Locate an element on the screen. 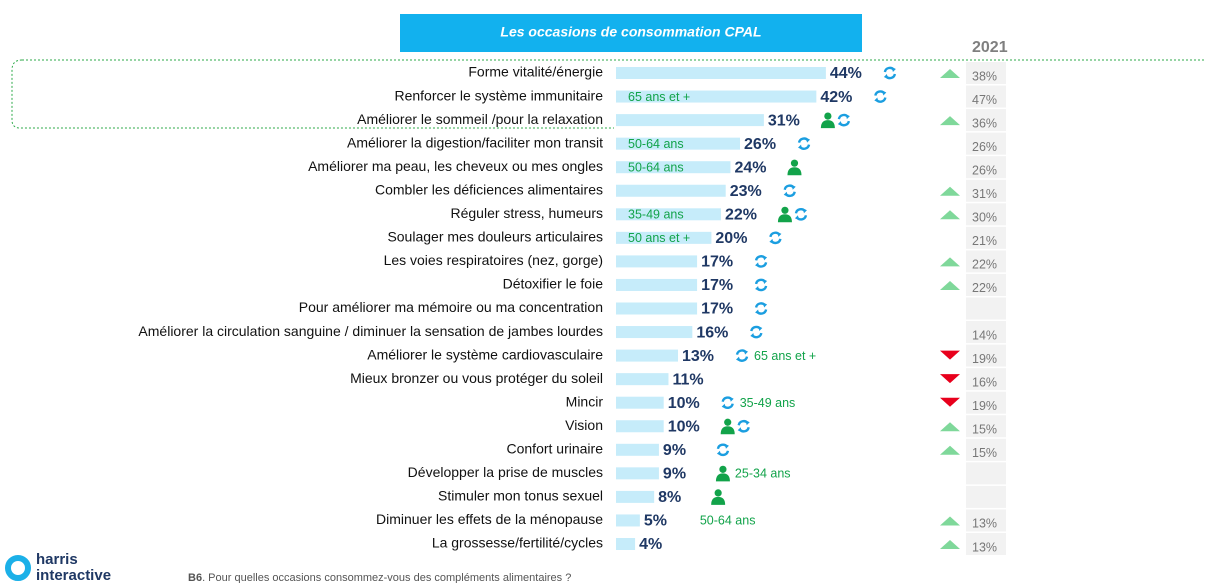 This screenshot has width=1206, height=583. category-label: Les voies respiratoires (nez, gorge) is located at coordinates (493, 260).